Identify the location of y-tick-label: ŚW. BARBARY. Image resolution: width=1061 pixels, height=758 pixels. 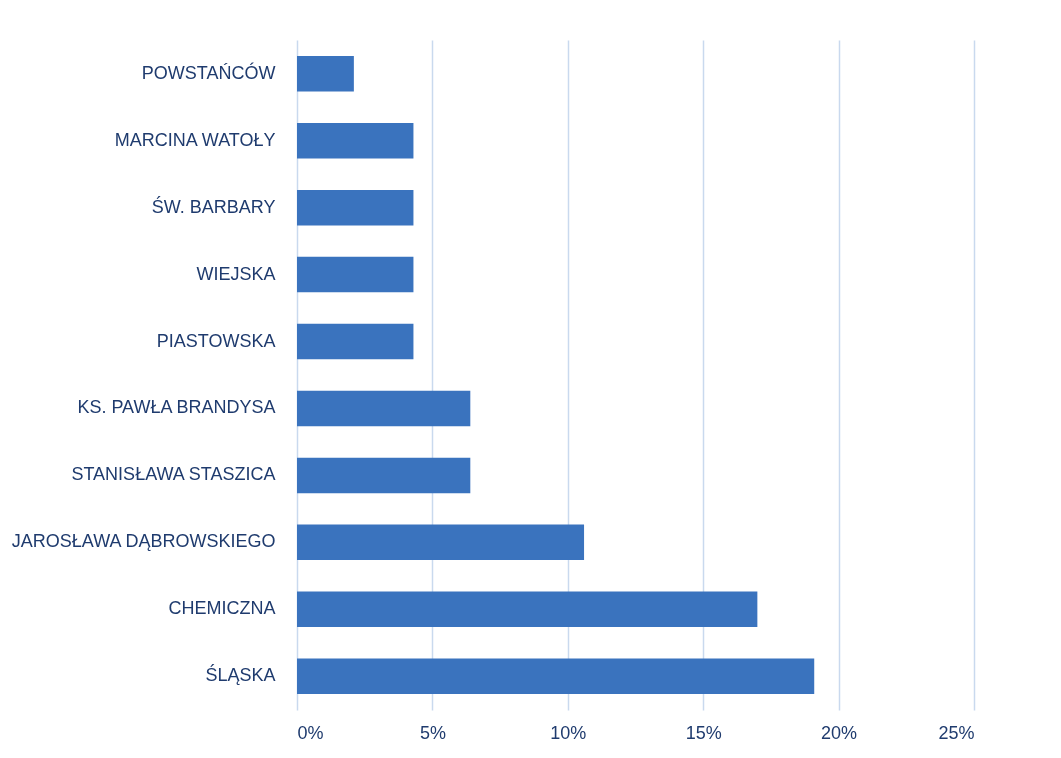
(213, 206).